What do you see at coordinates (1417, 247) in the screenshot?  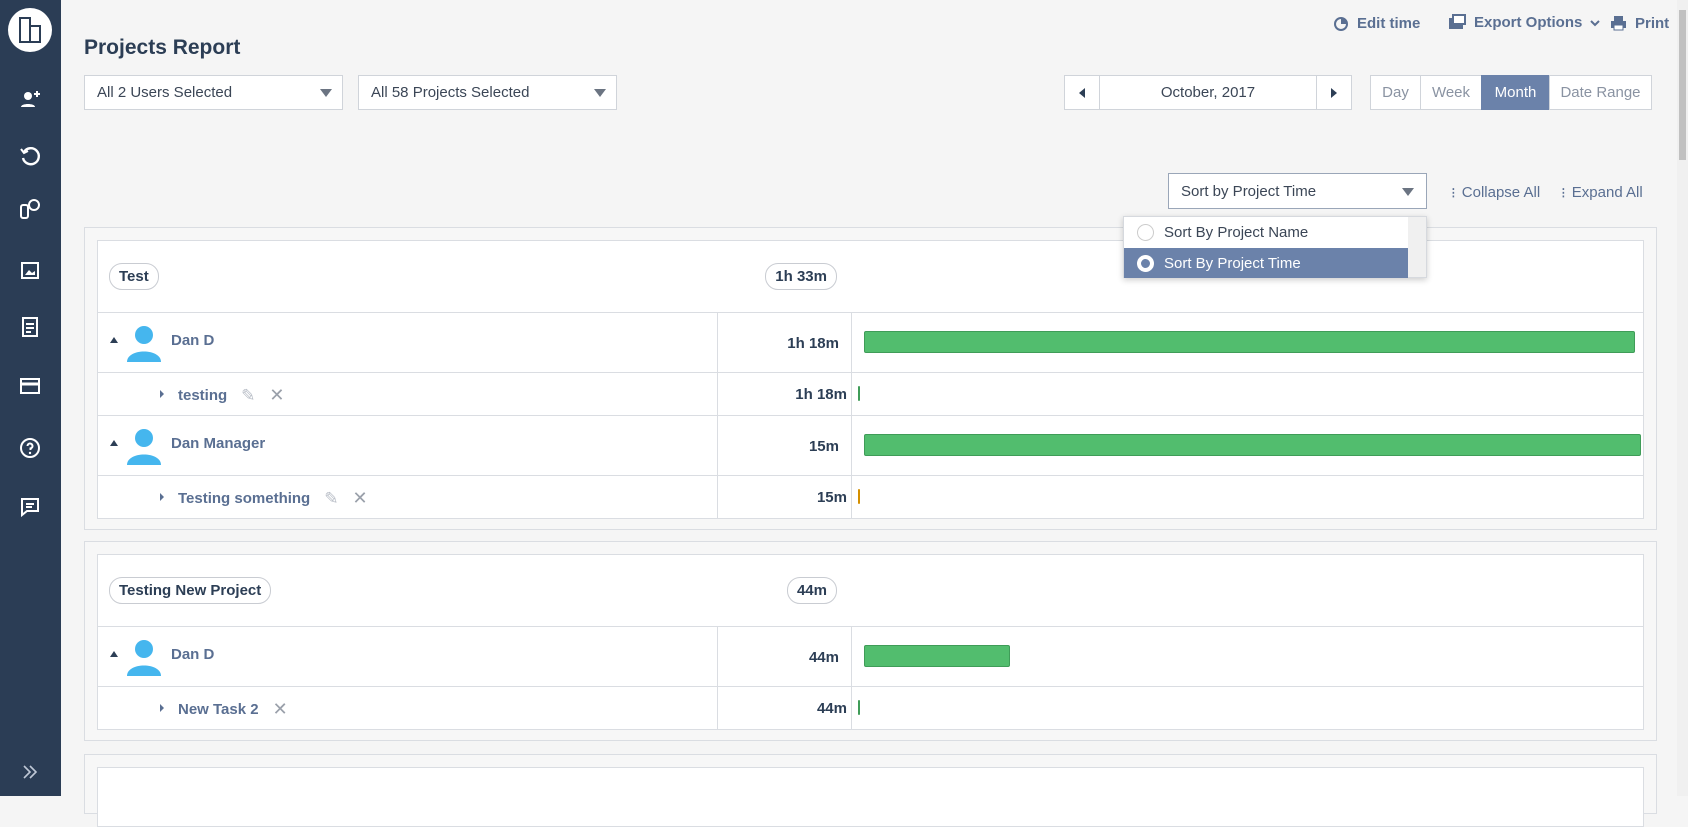 I see `scrollbar` at bounding box center [1417, 247].